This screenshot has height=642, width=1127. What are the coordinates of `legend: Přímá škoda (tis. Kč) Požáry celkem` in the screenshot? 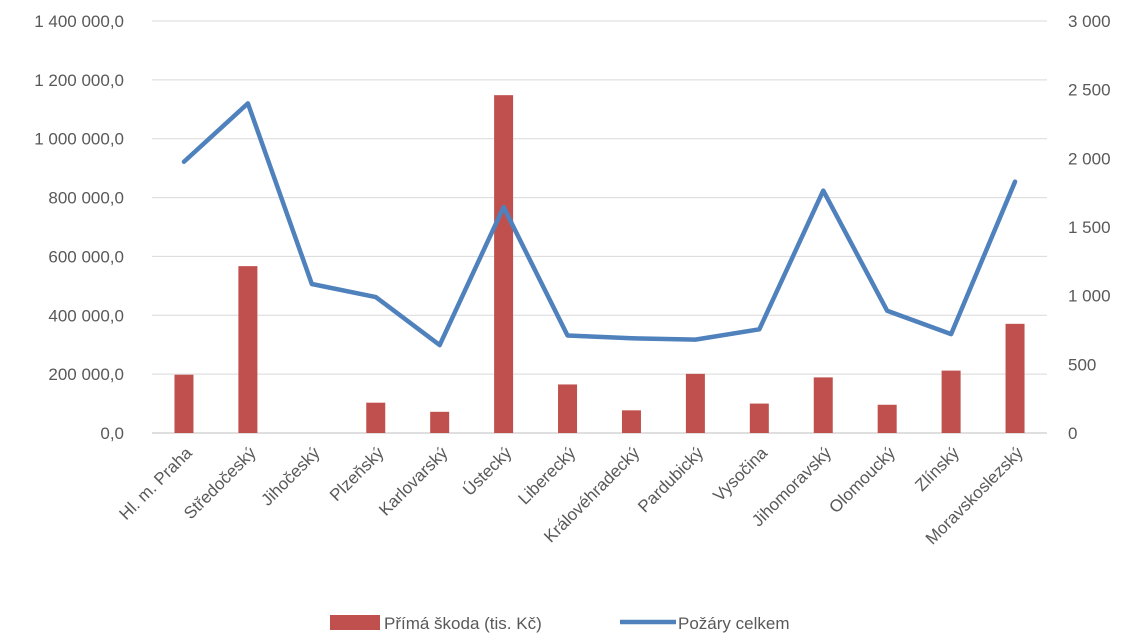 It's located at (559, 623).